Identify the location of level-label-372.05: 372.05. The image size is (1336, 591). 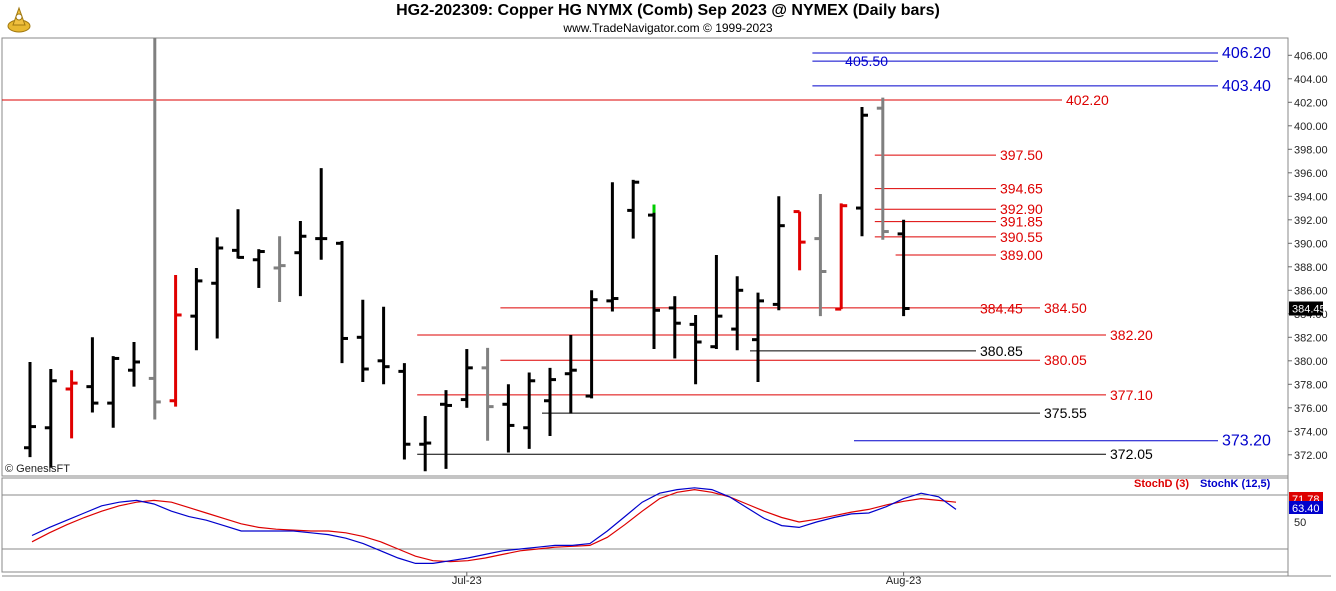
(1131, 454).